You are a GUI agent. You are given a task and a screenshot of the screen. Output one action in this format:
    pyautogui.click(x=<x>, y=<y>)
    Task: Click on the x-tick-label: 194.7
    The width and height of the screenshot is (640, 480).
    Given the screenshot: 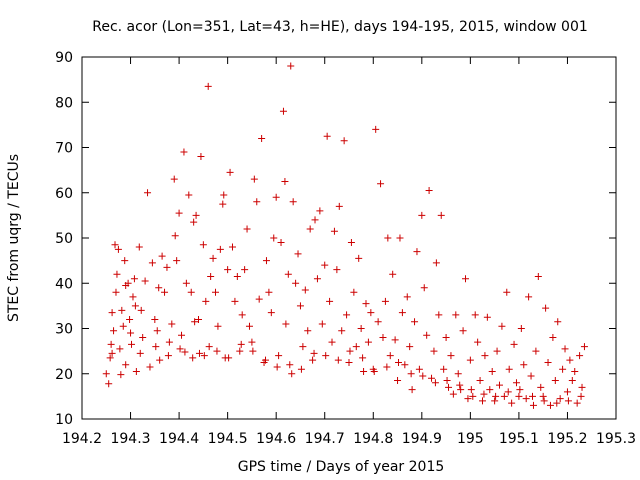 What is the action you would take?
    pyautogui.click(x=325, y=439)
    